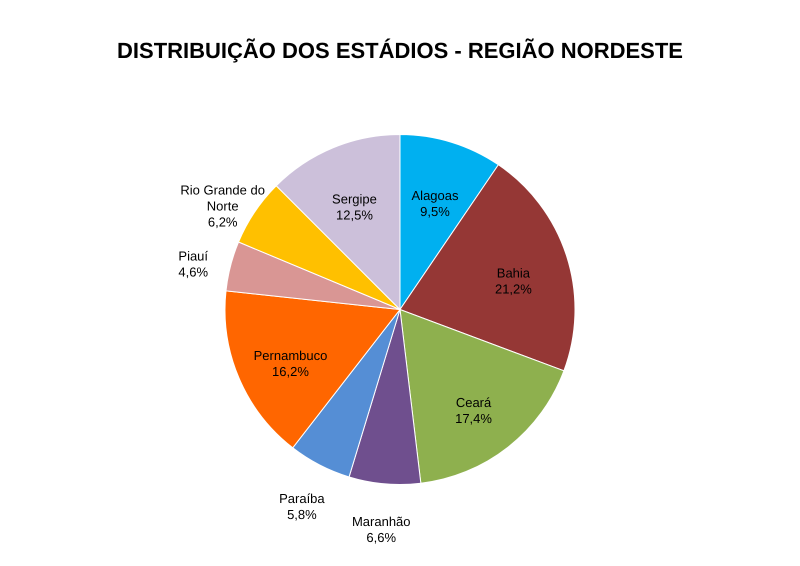 The height and width of the screenshot is (566, 800). What do you see at coordinates (354, 199) in the screenshot?
I see `slice-label: Sergipe` at bounding box center [354, 199].